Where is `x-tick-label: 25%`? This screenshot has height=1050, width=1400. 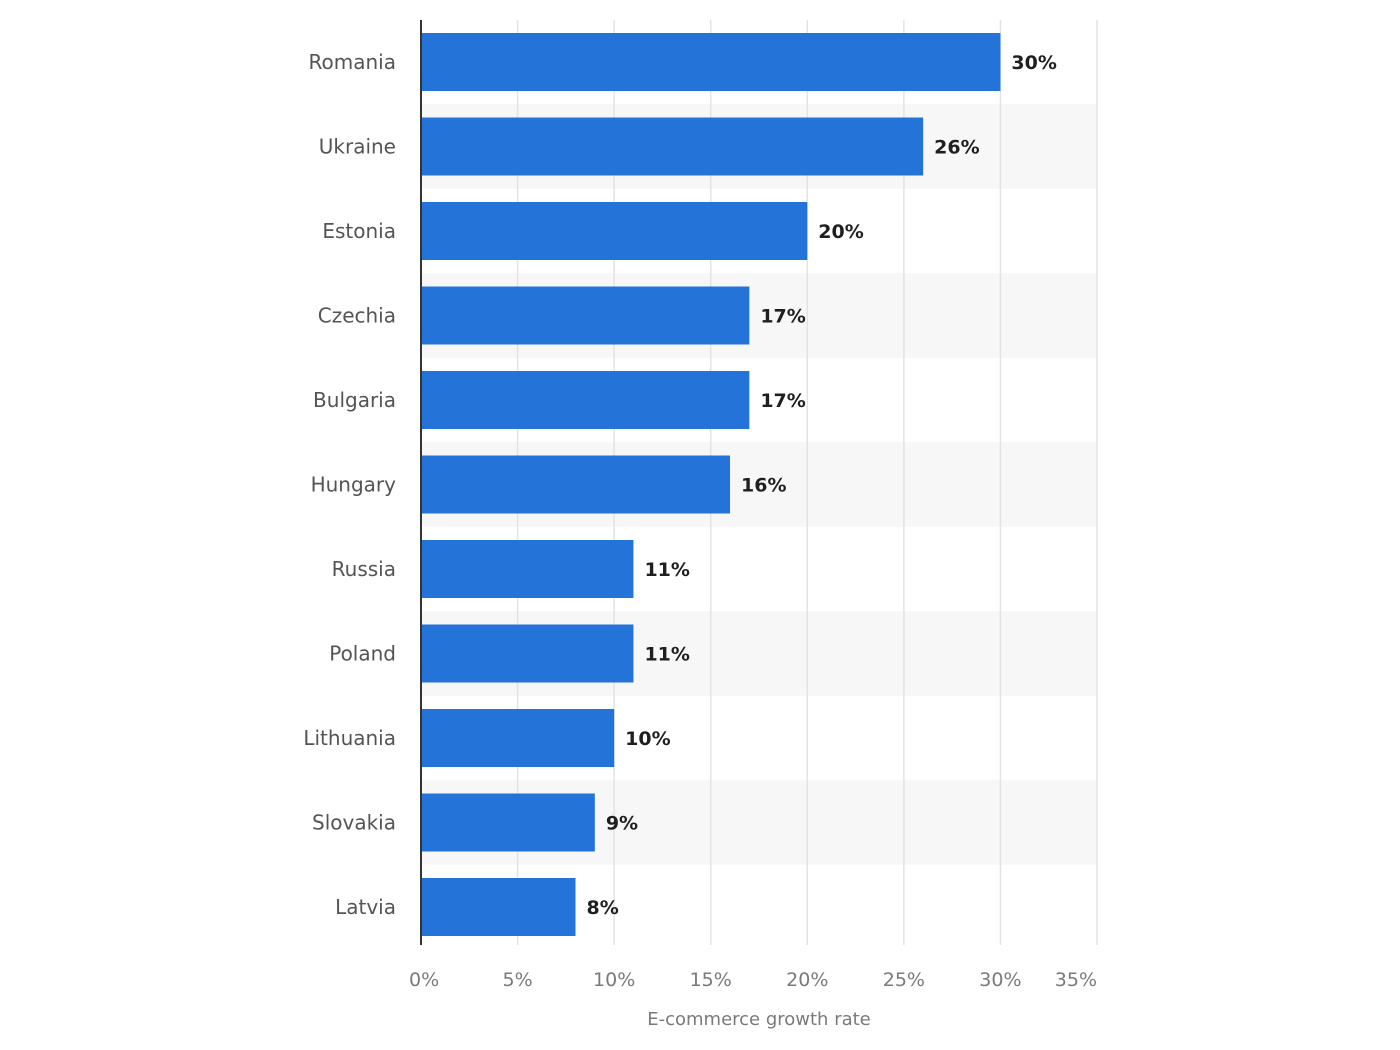
x-tick-label: 25% is located at coordinates (904, 980).